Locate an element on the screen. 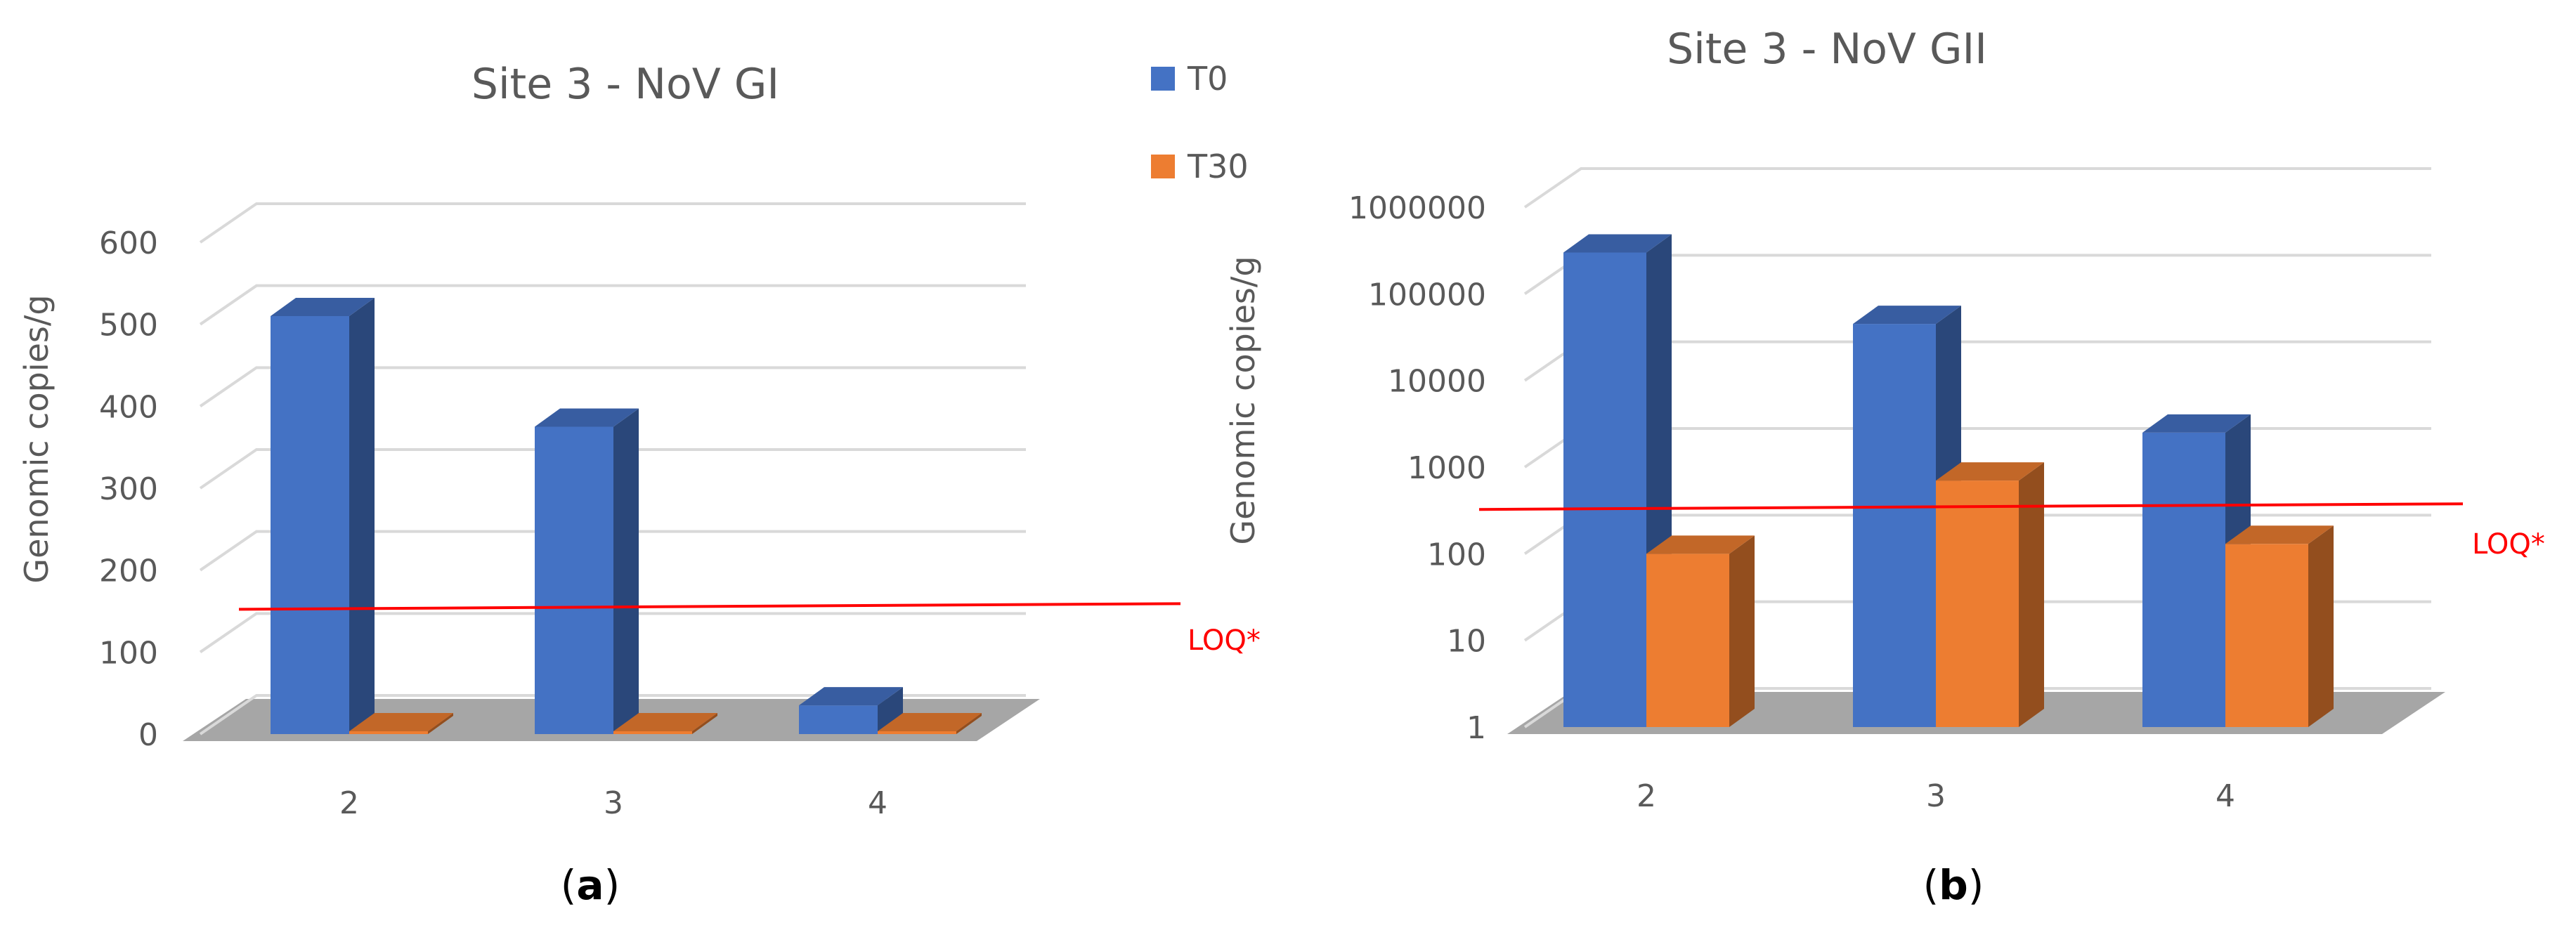  panel-label: (b) is located at coordinates (1953, 885).